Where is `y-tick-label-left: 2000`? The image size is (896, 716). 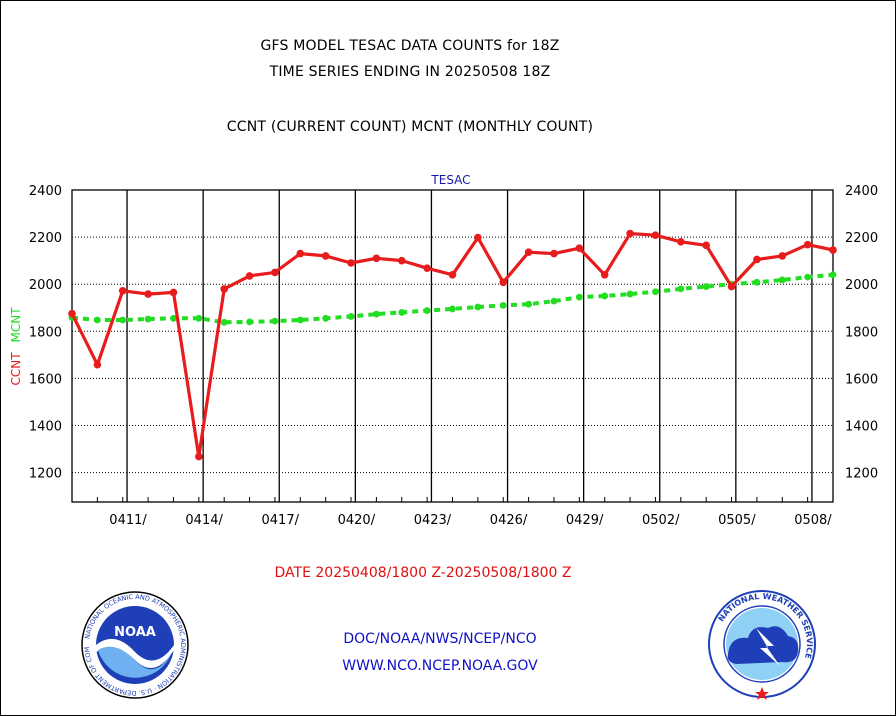
y-tick-label-left: 2000 is located at coordinates (45, 285).